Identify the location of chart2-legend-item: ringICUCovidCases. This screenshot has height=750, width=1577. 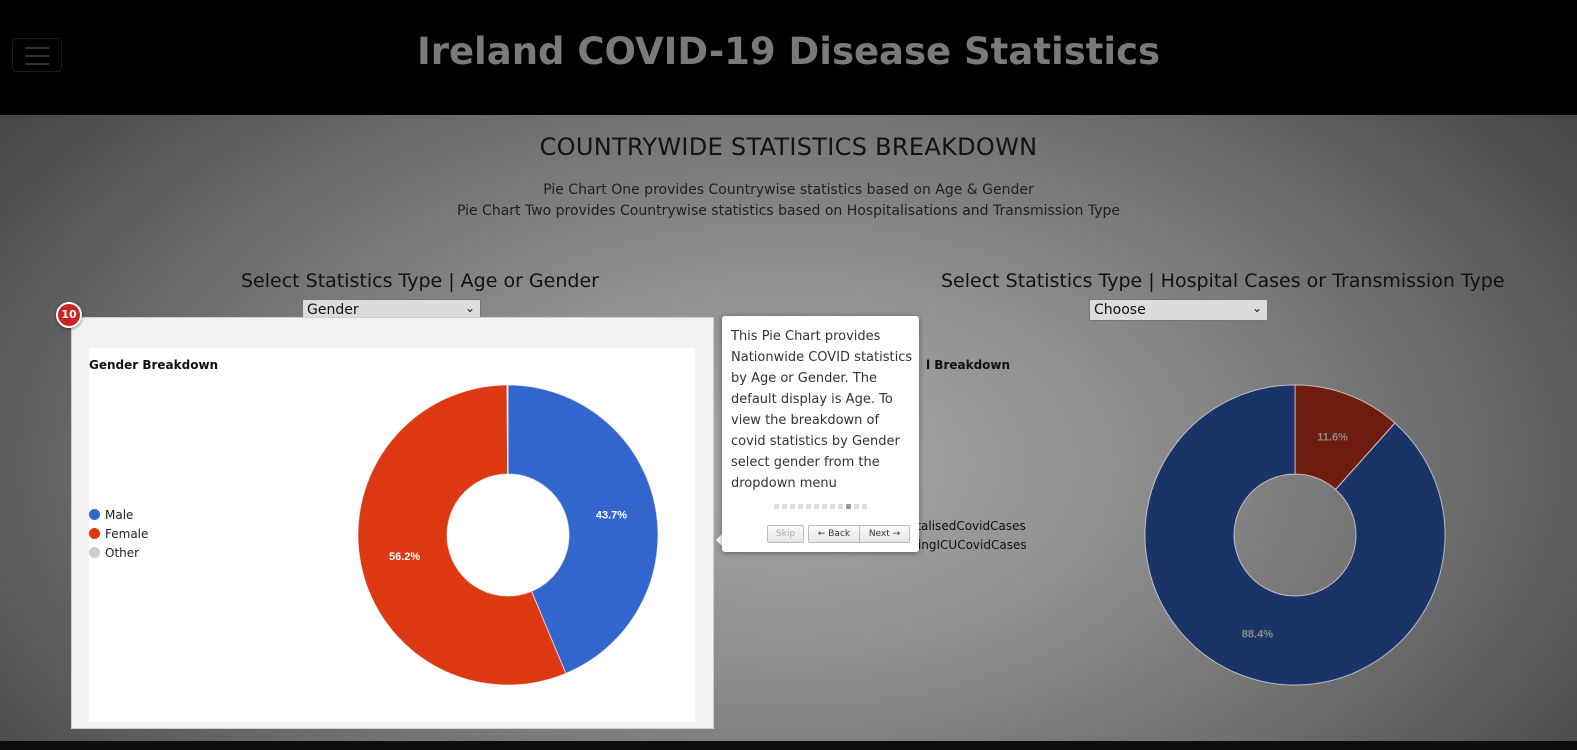
(970, 545).